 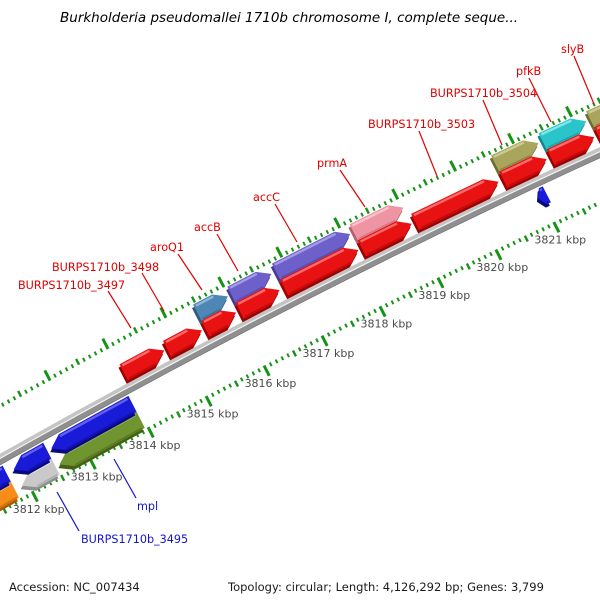 What do you see at coordinates (134, 539) in the screenshot?
I see `gene-label-BURPS1710b_3495: BURPS1710b_3495` at bounding box center [134, 539].